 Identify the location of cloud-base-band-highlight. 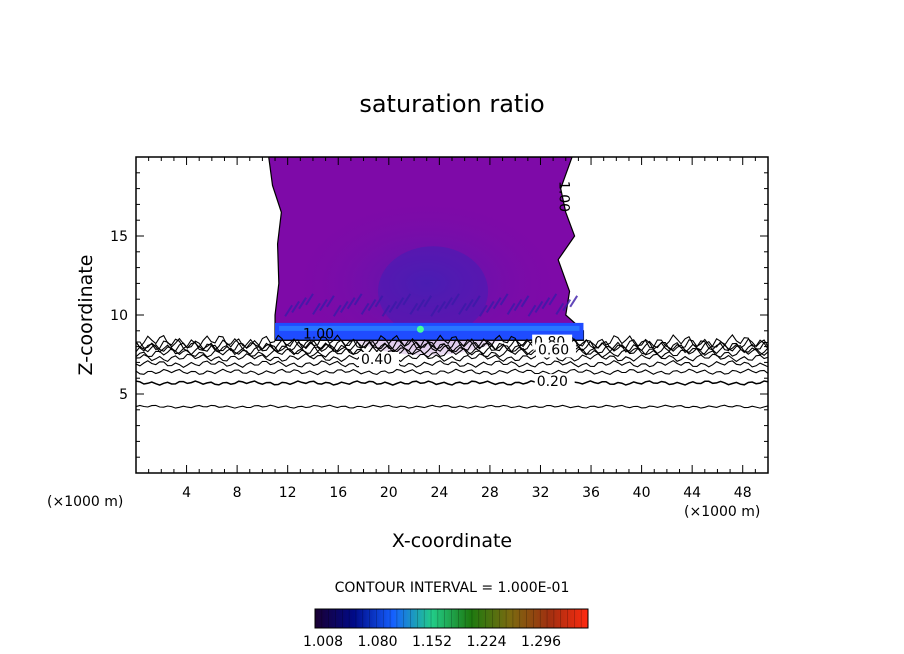
(429, 328).